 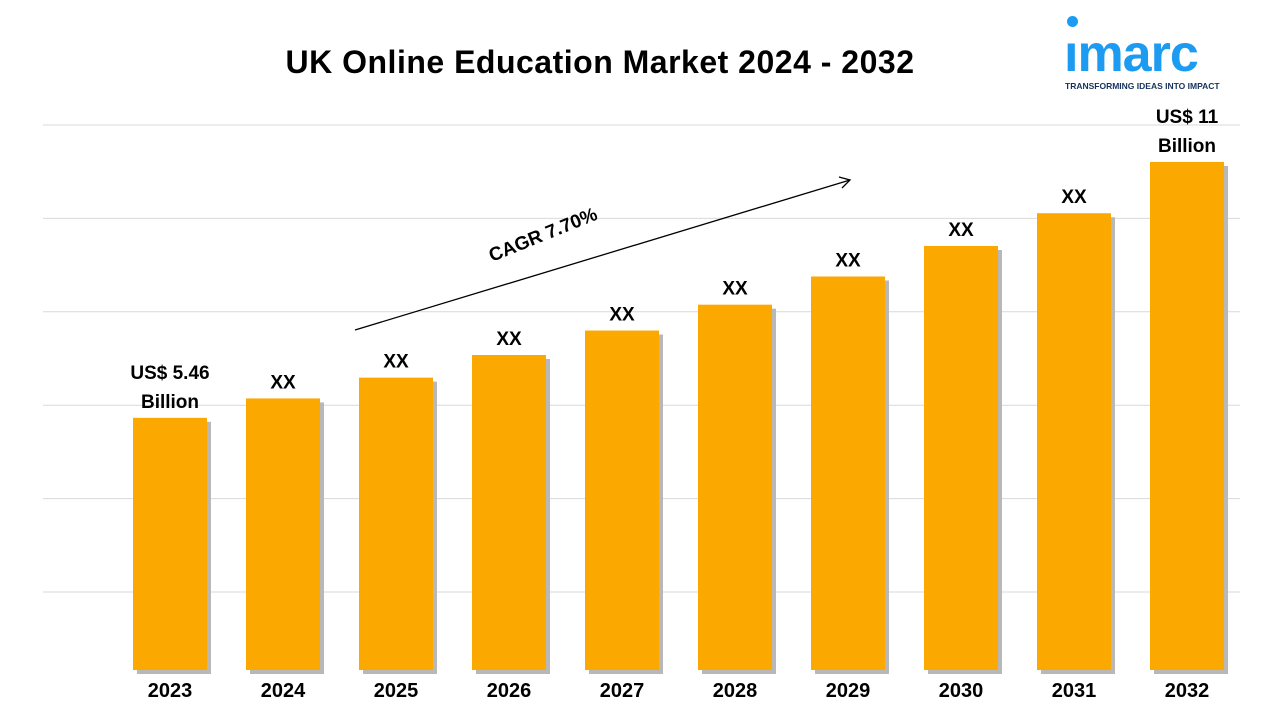 What do you see at coordinates (1074, 197) in the screenshot?
I see `data-label-2031: XX` at bounding box center [1074, 197].